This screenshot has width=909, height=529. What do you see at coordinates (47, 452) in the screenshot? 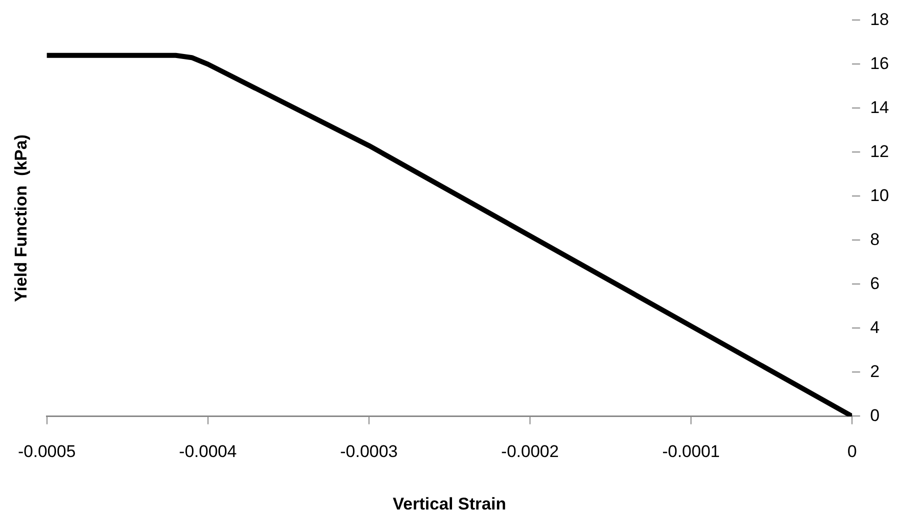
I see `x-tick-label: -0.0005` at bounding box center [47, 452].